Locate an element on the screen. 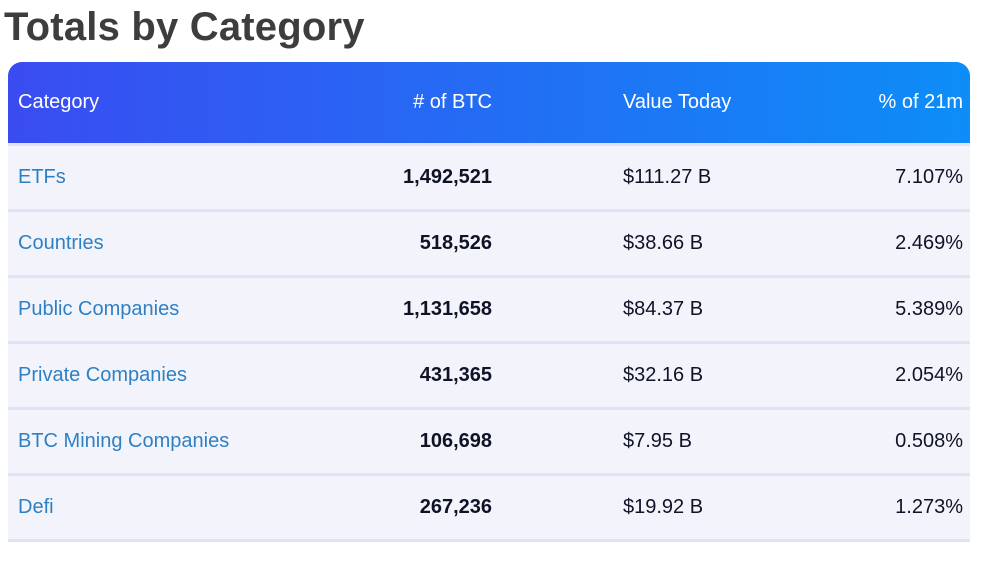 This screenshot has width=987, height=564. percent-of-21m: 1.273% is located at coordinates (929, 507).